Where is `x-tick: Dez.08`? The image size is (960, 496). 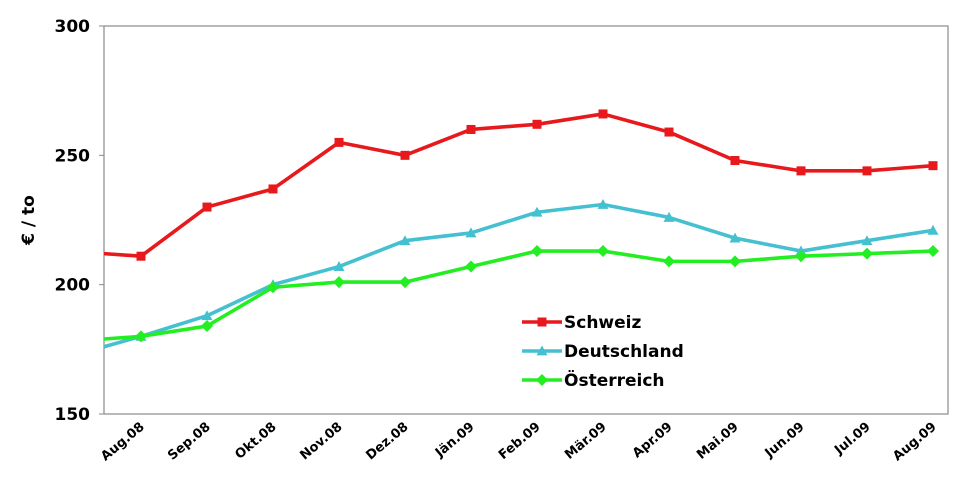
x-tick: Dez.08 is located at coordinates (387, 442).